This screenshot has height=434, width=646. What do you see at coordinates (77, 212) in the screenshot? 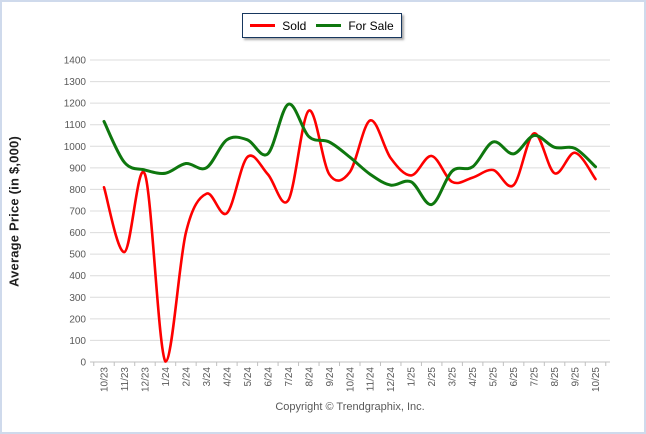
I see `y-tick-label: 700` at bounding box center [77, 212].